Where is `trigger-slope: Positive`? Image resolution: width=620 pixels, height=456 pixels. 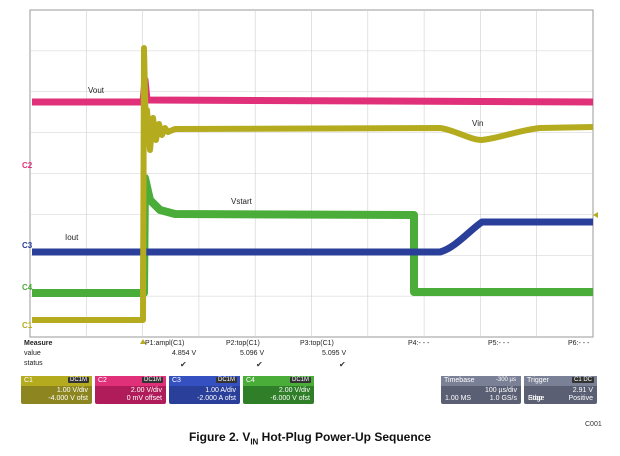 trigger-slope: Positive is located at coordinates (580, 398).